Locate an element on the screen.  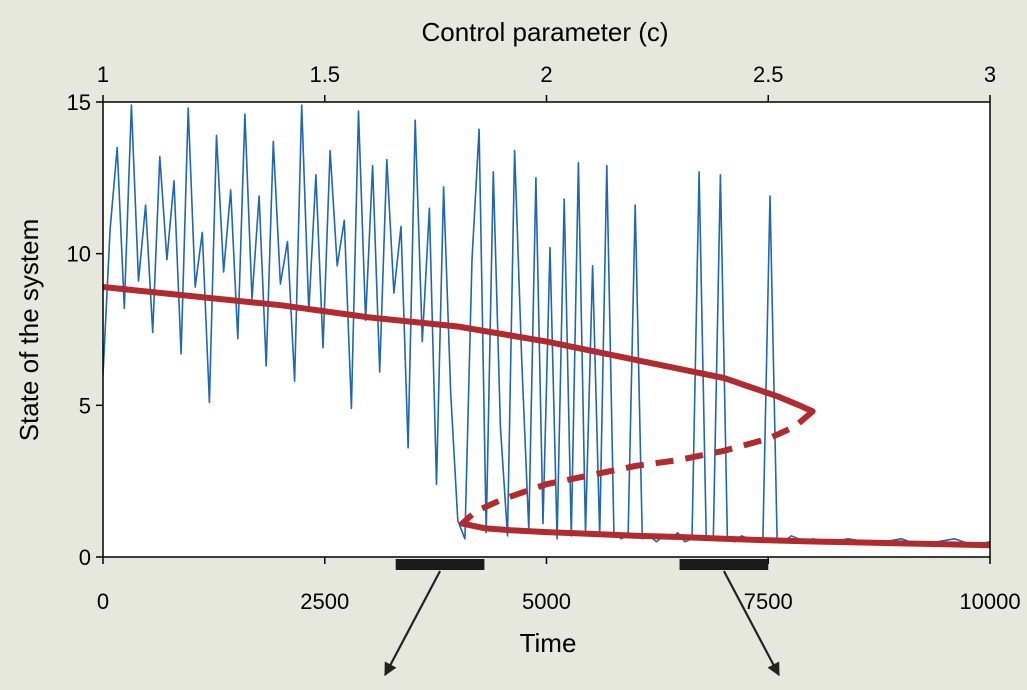
x-tick-label: 0 is located at coordinates (103, 601).